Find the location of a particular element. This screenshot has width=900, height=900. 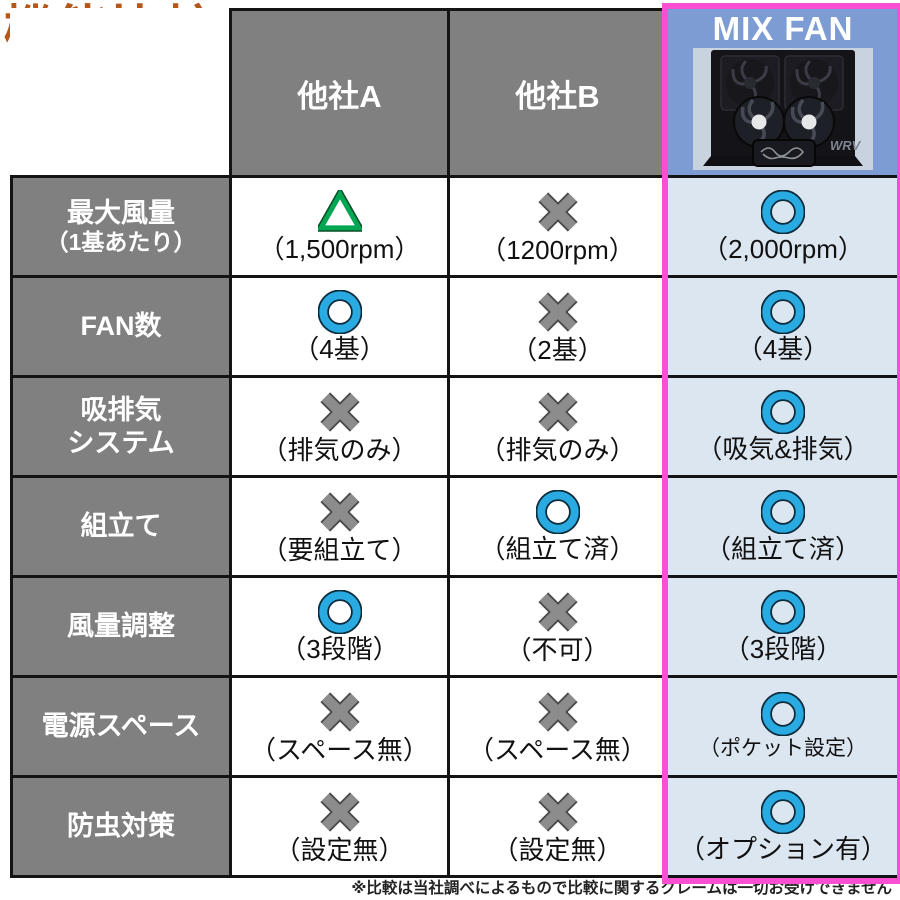

cell-mix-fan-fan-count: （4基） is located at coordinates (783, 328).